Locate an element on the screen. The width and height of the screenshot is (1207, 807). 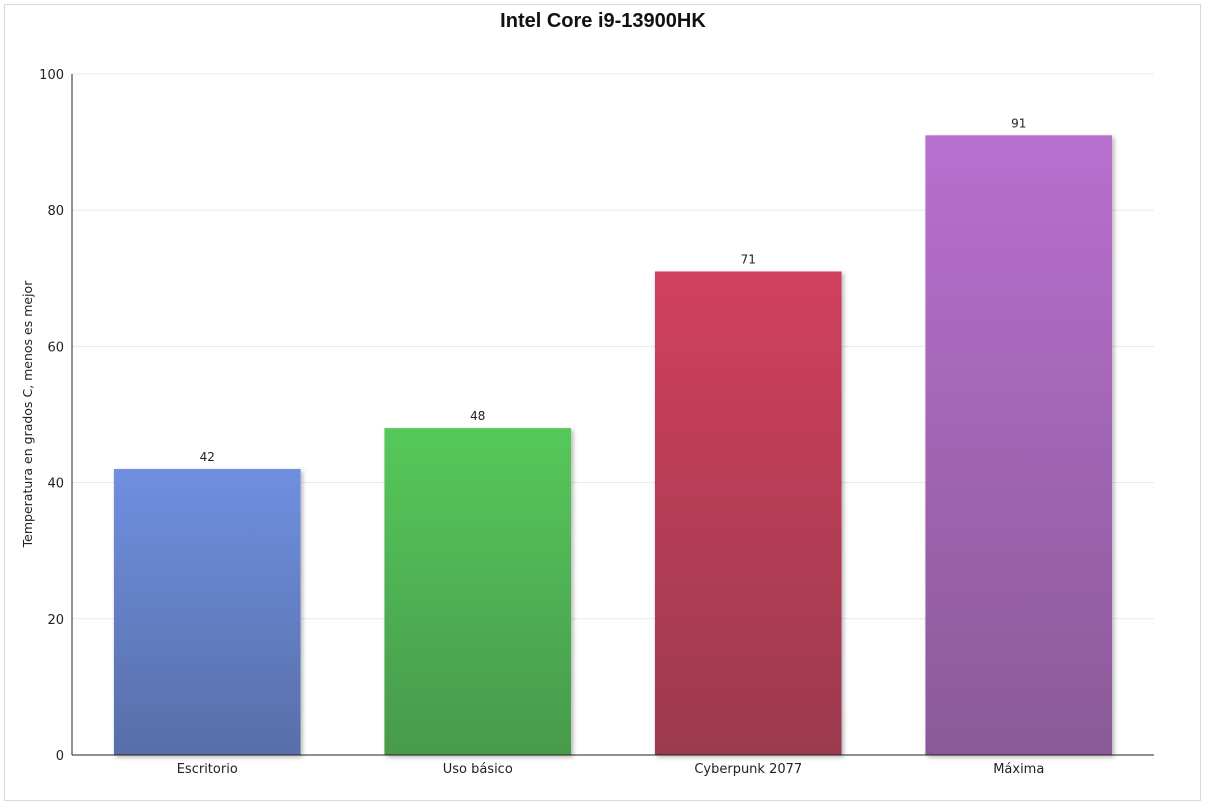
bar-value-label: 71 is located at coordinates (748, 259).